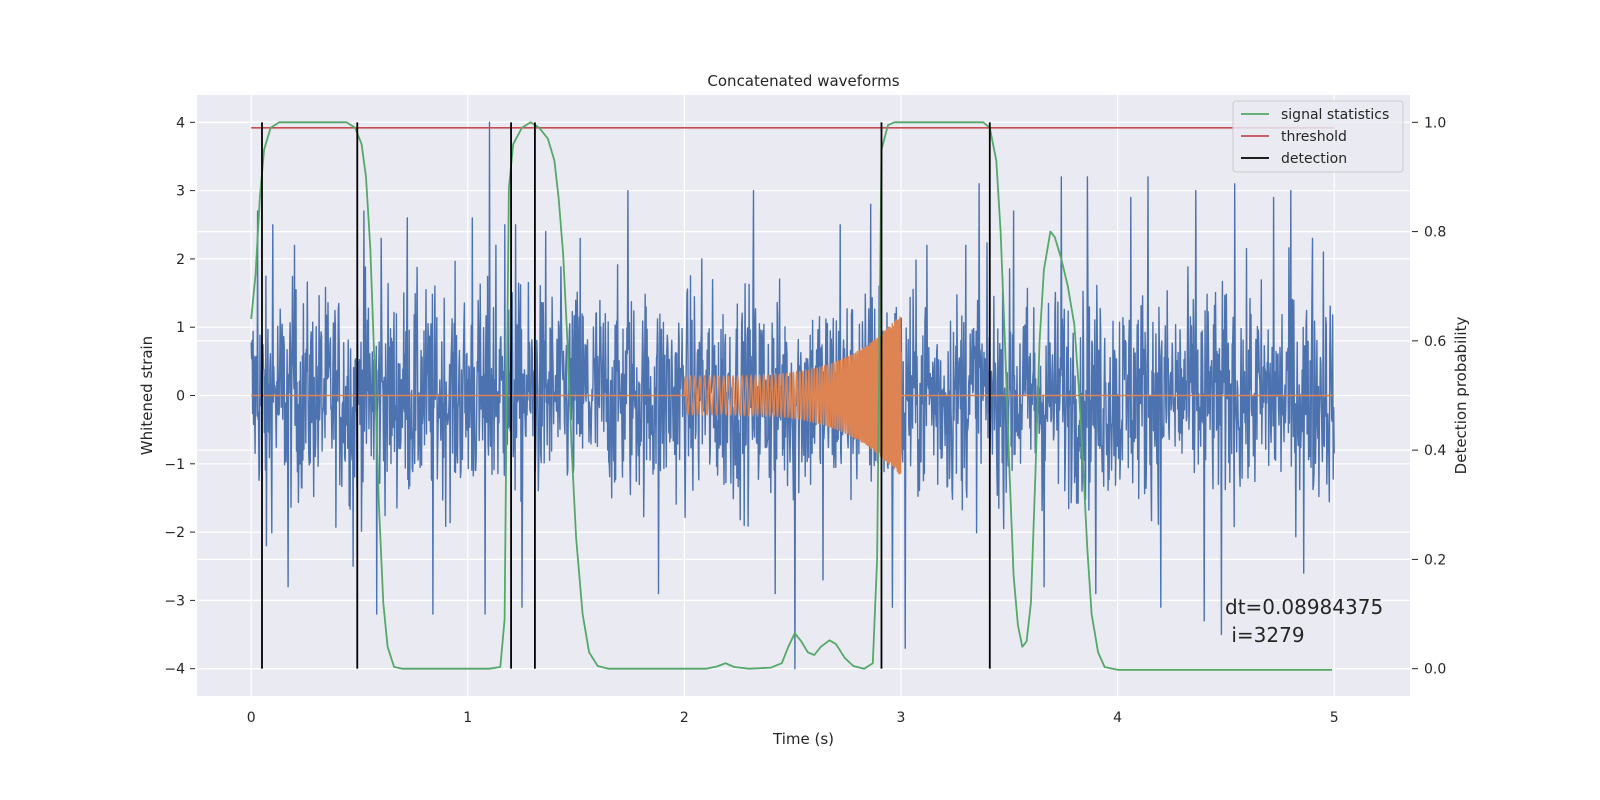 The height and width of the screenshot is (800, 1600). What do you see at coordinates (180, 397) in the screenshot?
I see `y-tick-label: 0` at bounding box center [180, 397].